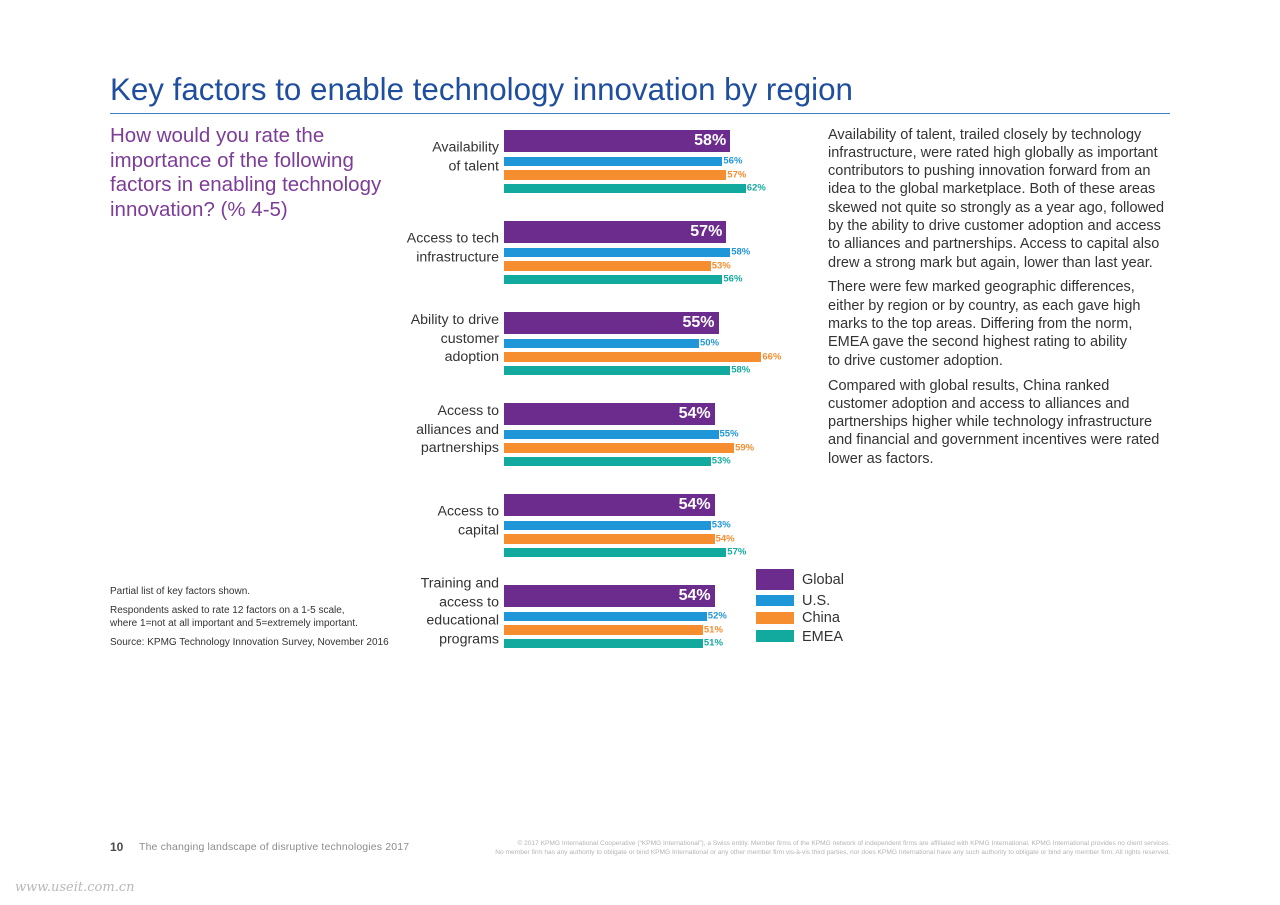  What do you see at coordinates (816, 600) in the screenshot?
I see `legend-label-us: U.S.` at bounding box center [816, 600].